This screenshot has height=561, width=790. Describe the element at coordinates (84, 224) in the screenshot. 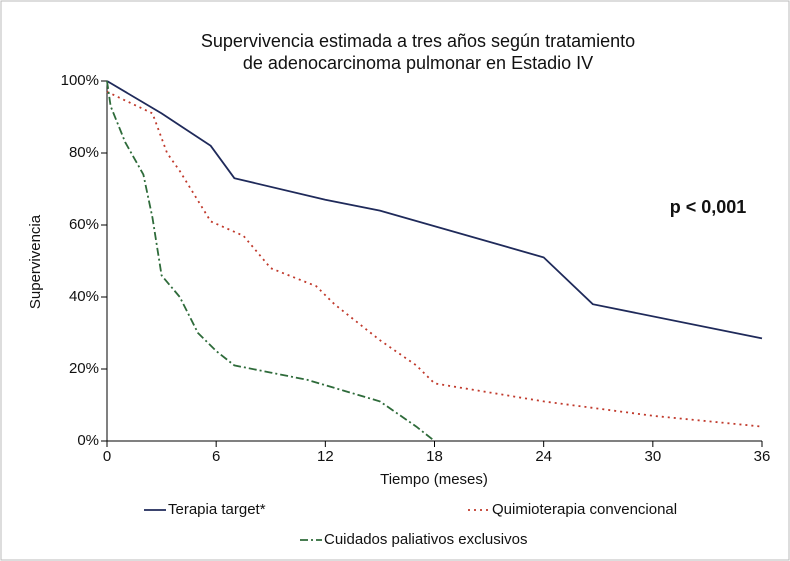

I see `y-tick-label: 60%` at that location.